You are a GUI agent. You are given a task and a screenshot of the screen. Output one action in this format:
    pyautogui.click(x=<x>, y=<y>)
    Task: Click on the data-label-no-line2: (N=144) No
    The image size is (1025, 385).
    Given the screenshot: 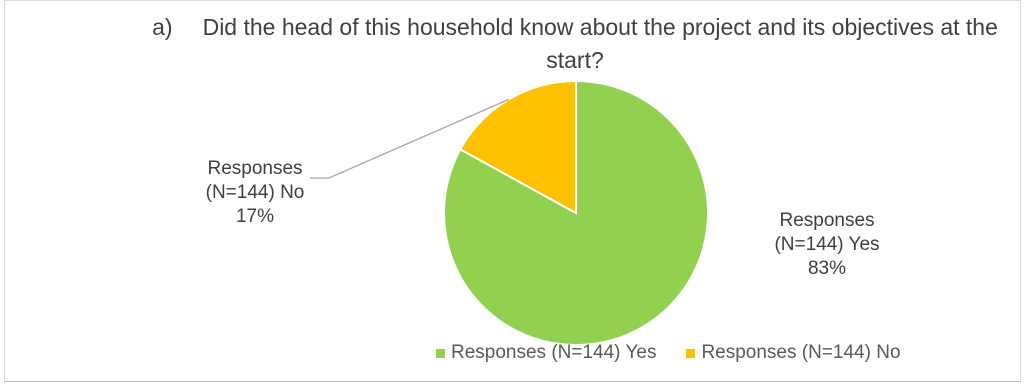 What is the action you would take?
    pyautogui.click(x=255, y=192)
    